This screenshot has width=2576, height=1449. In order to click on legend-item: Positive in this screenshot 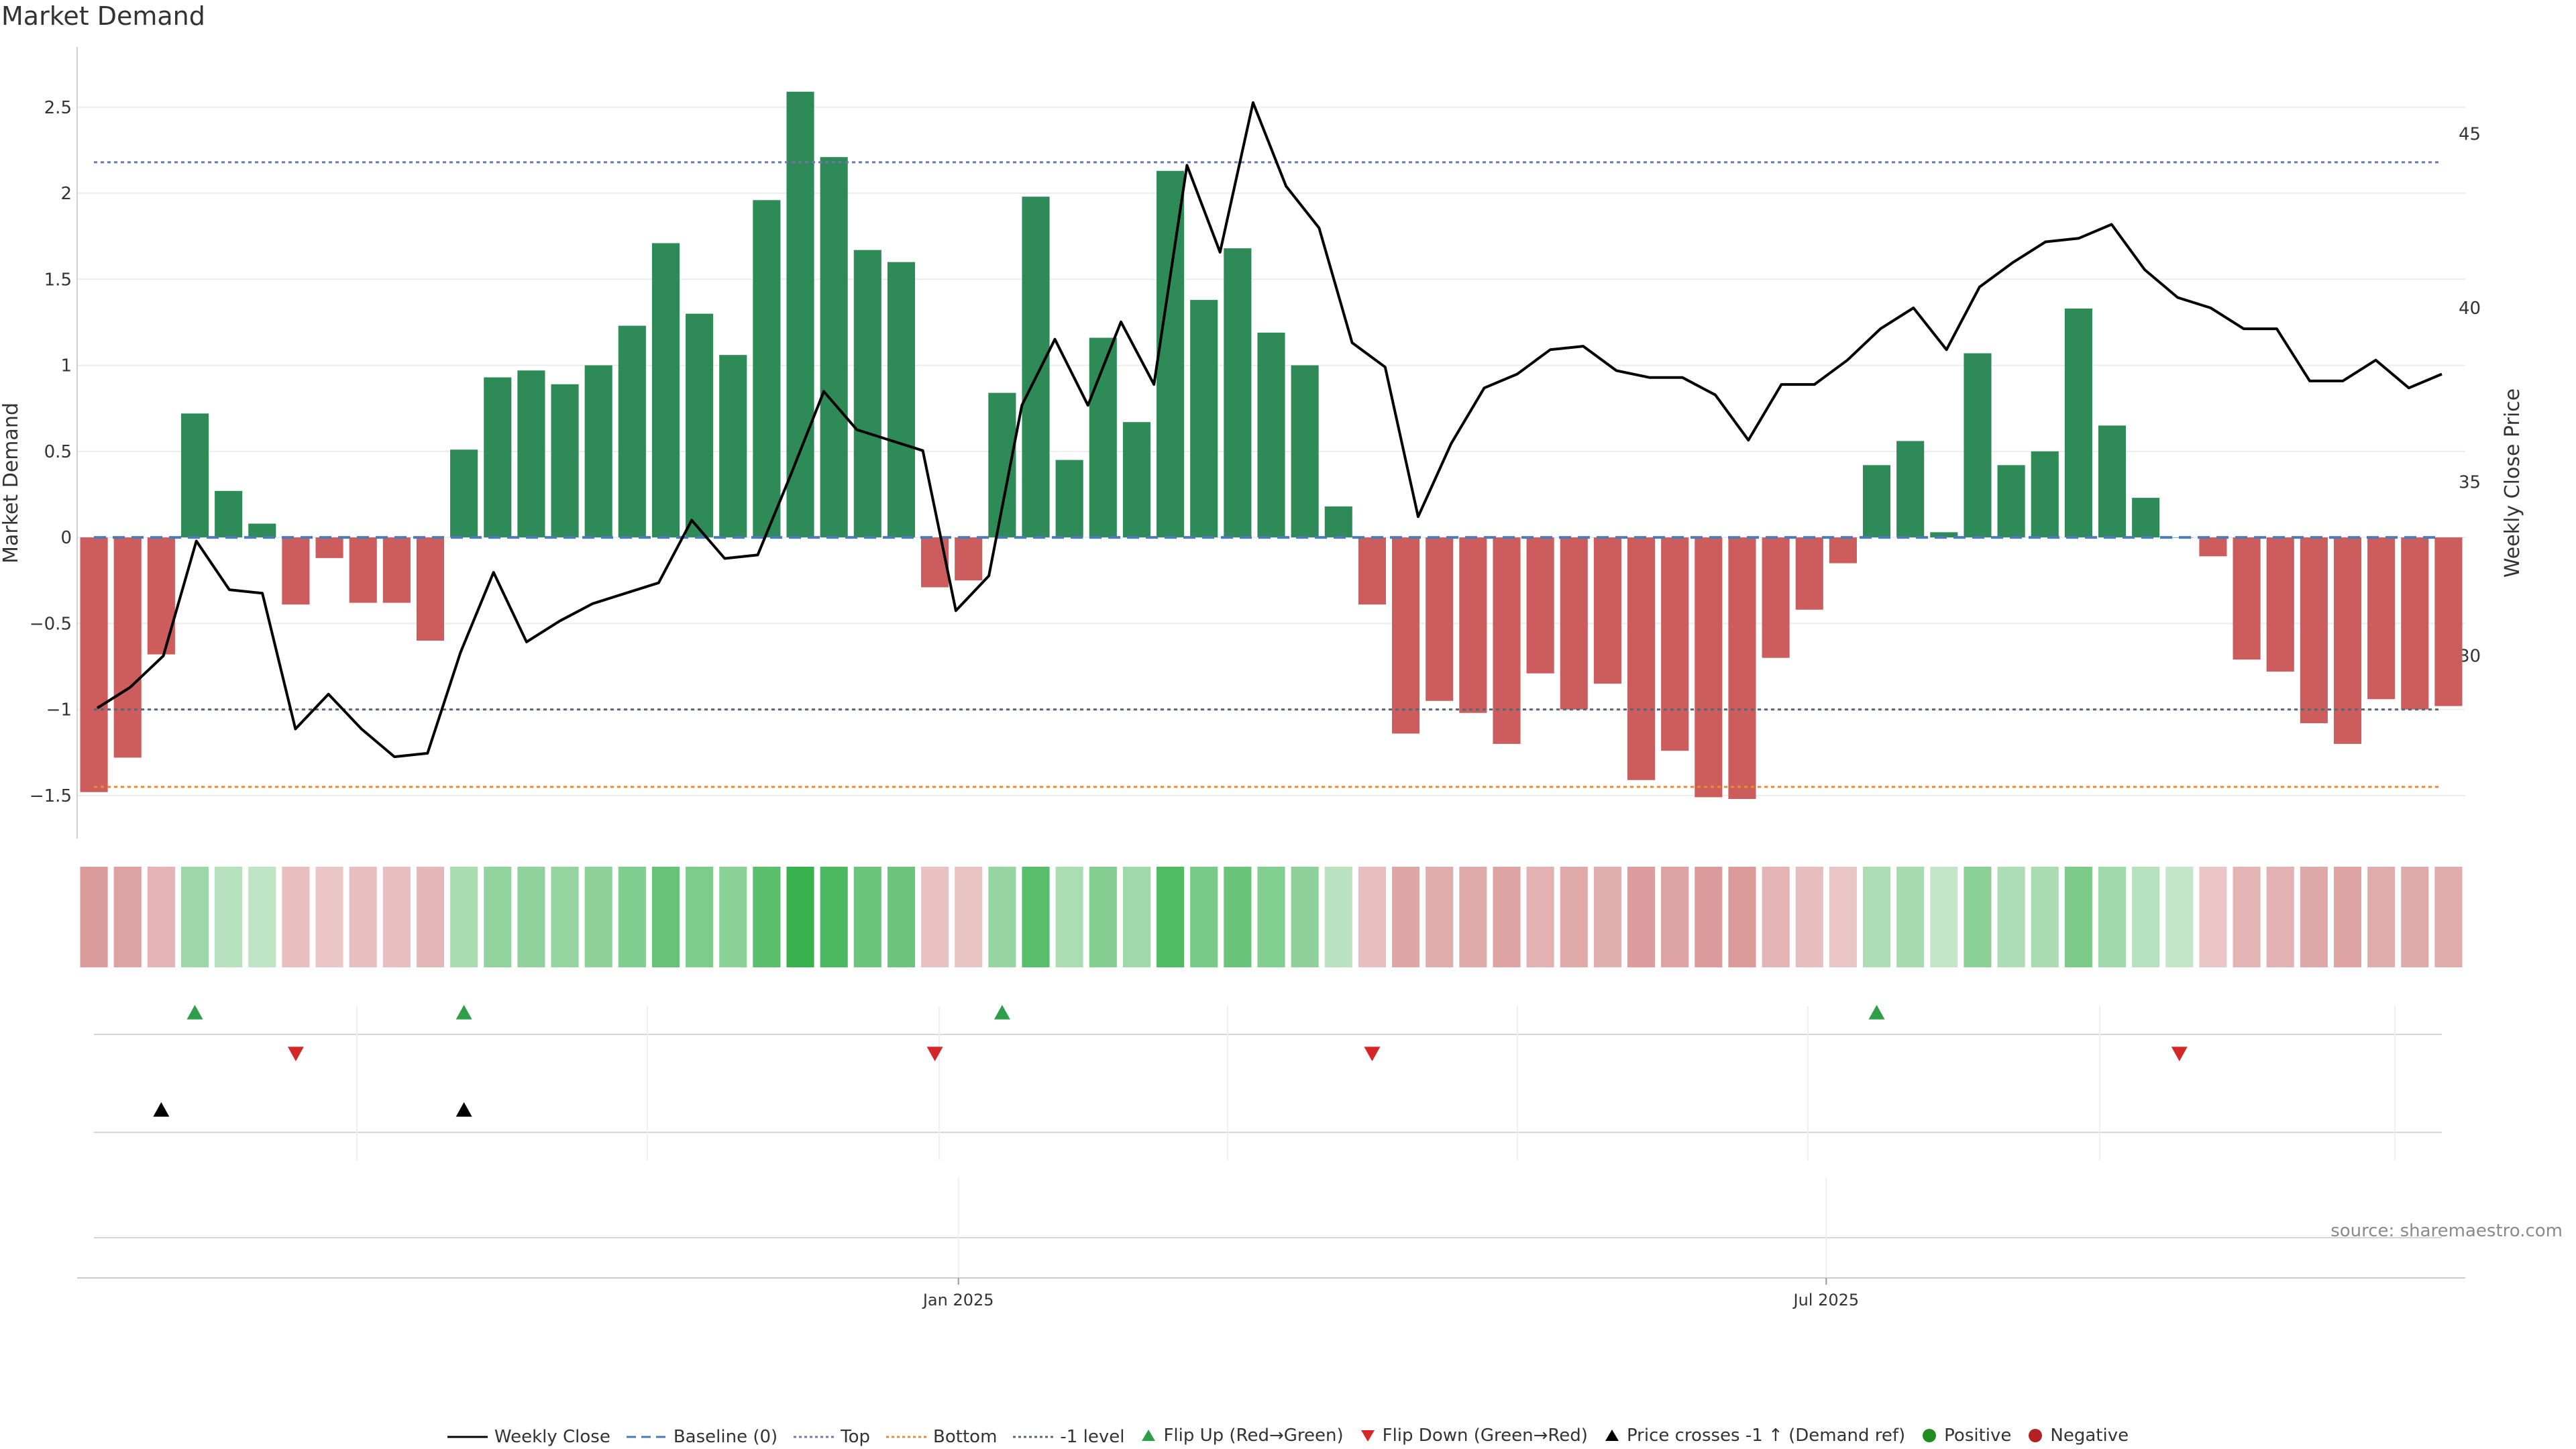, I will do `click(1966, 1436)`.